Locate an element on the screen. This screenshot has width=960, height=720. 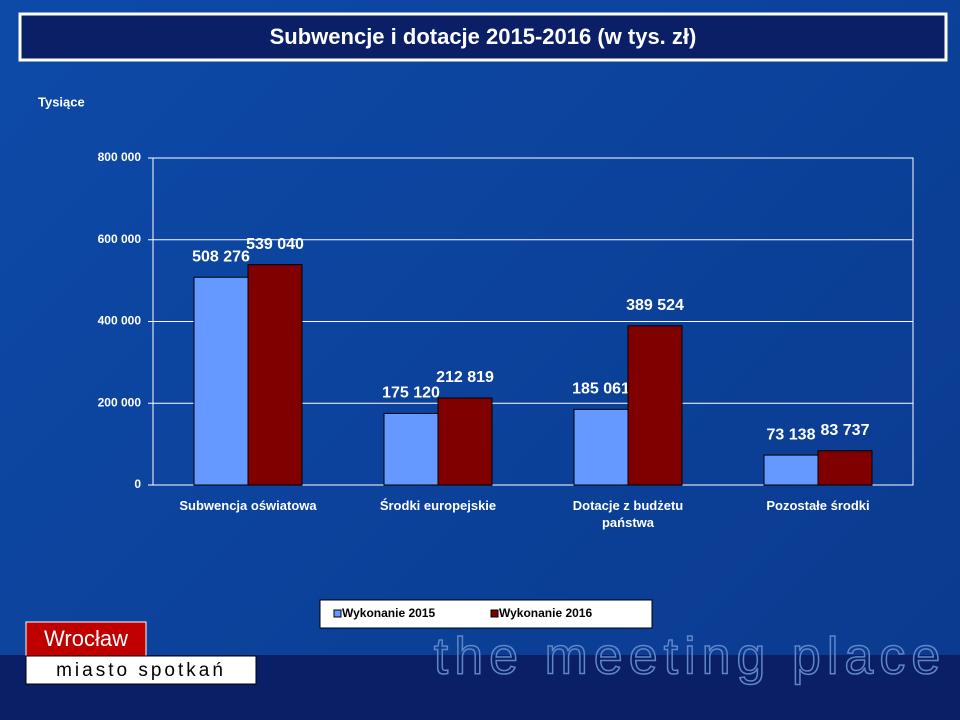
data-label: 508 276 is located at coordinates (221, 256).